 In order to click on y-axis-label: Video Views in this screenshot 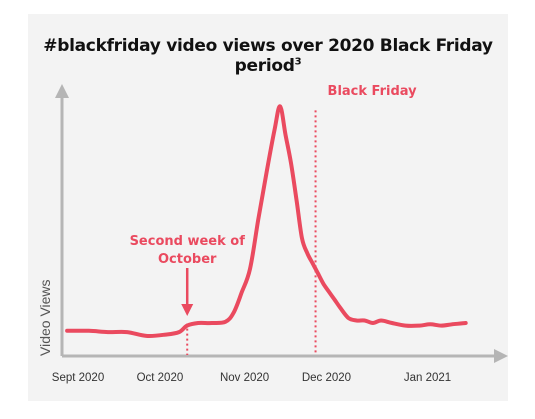, I will do `click(45, 317)`.